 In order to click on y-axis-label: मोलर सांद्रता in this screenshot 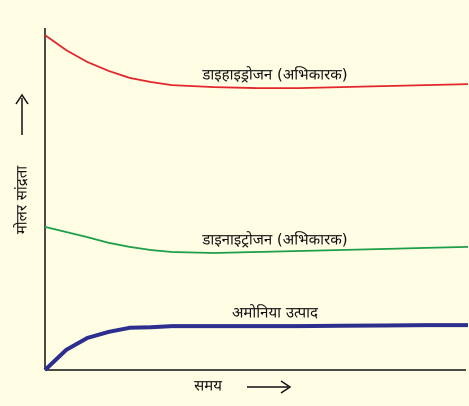, I will do `click(22, 199)`.